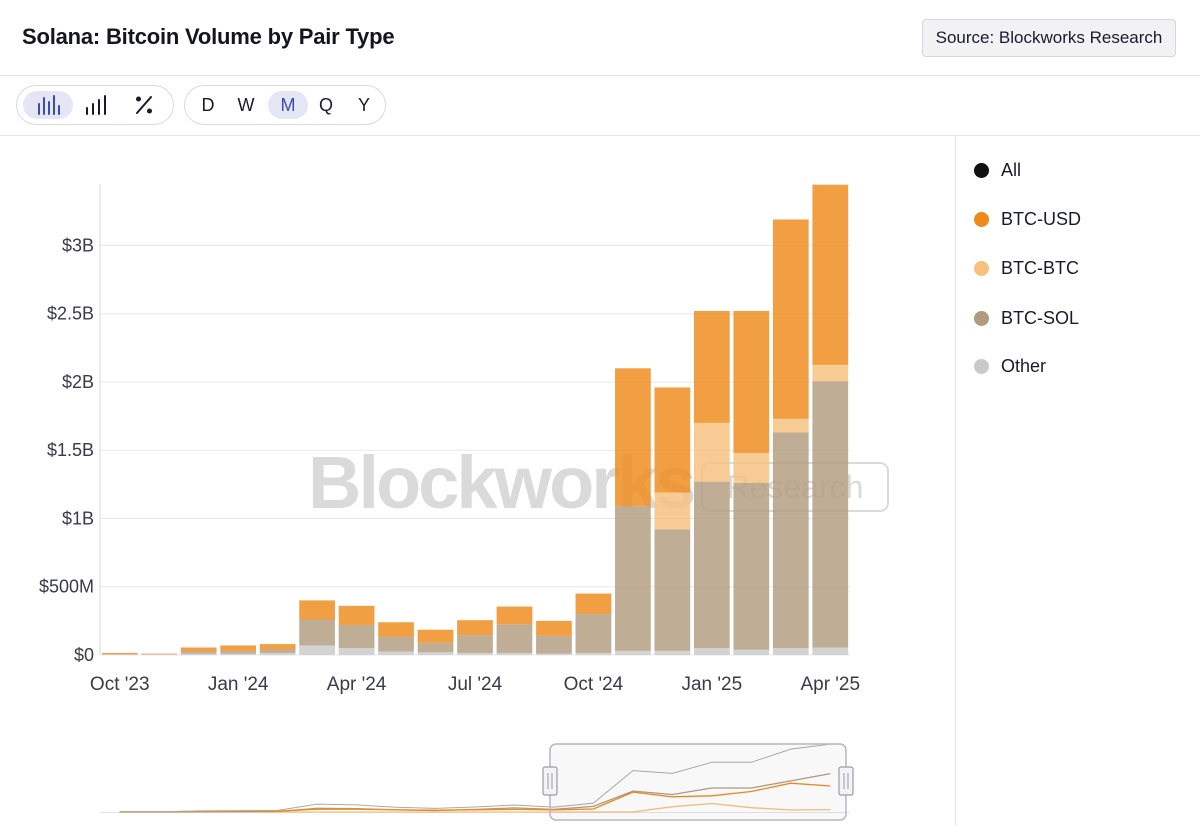 Image resolution: width=1200 pixels, height=826 pixels. Describe the element at coordinates (711, 684) in the screenshot. I see `x-tick-label: Jan '25` at that location.